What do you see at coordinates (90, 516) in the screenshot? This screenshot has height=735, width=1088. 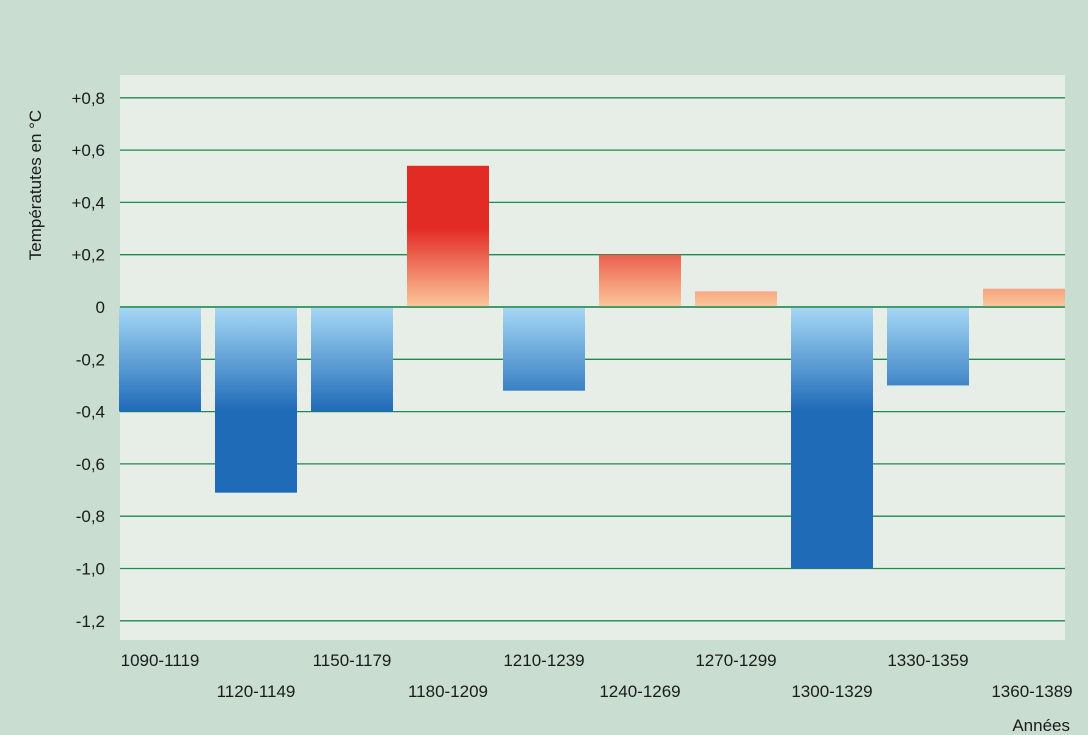 I see `y-tick-label: -0,8` at bounding box center [90, 516].